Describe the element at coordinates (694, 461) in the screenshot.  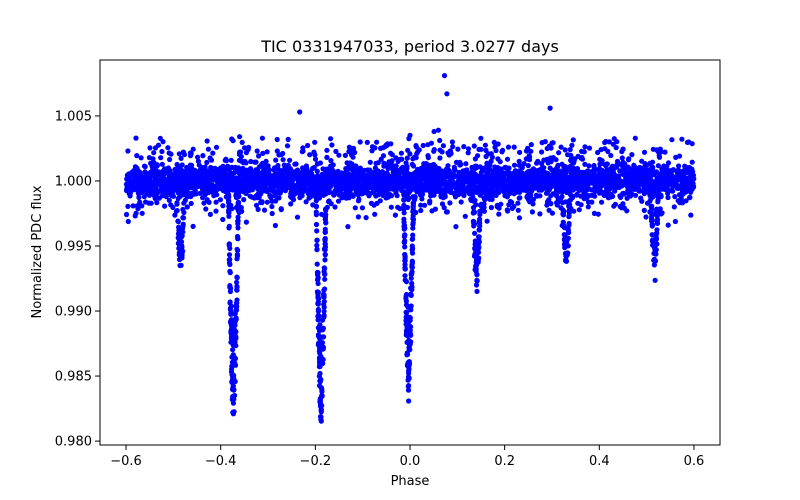
I see `x-tick-label: 0.6` at that location.